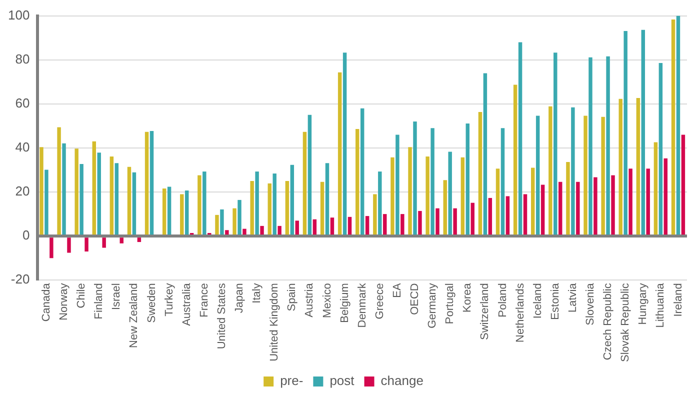 The width and height of the screenshot is (695, 398). What do you see at coordinates (344, 303) in the screenshot?
I see `x-tick-label: Belgium` at bounding box center [344, 303].